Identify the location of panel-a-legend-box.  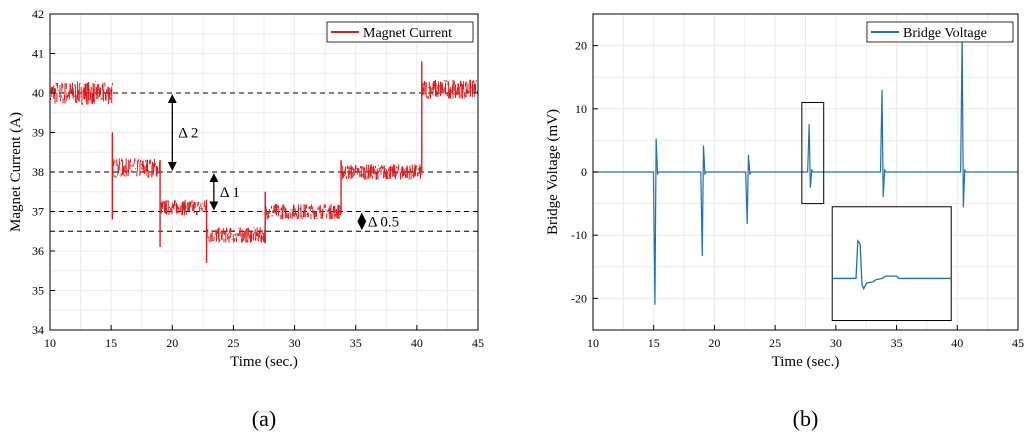
(400, 32).